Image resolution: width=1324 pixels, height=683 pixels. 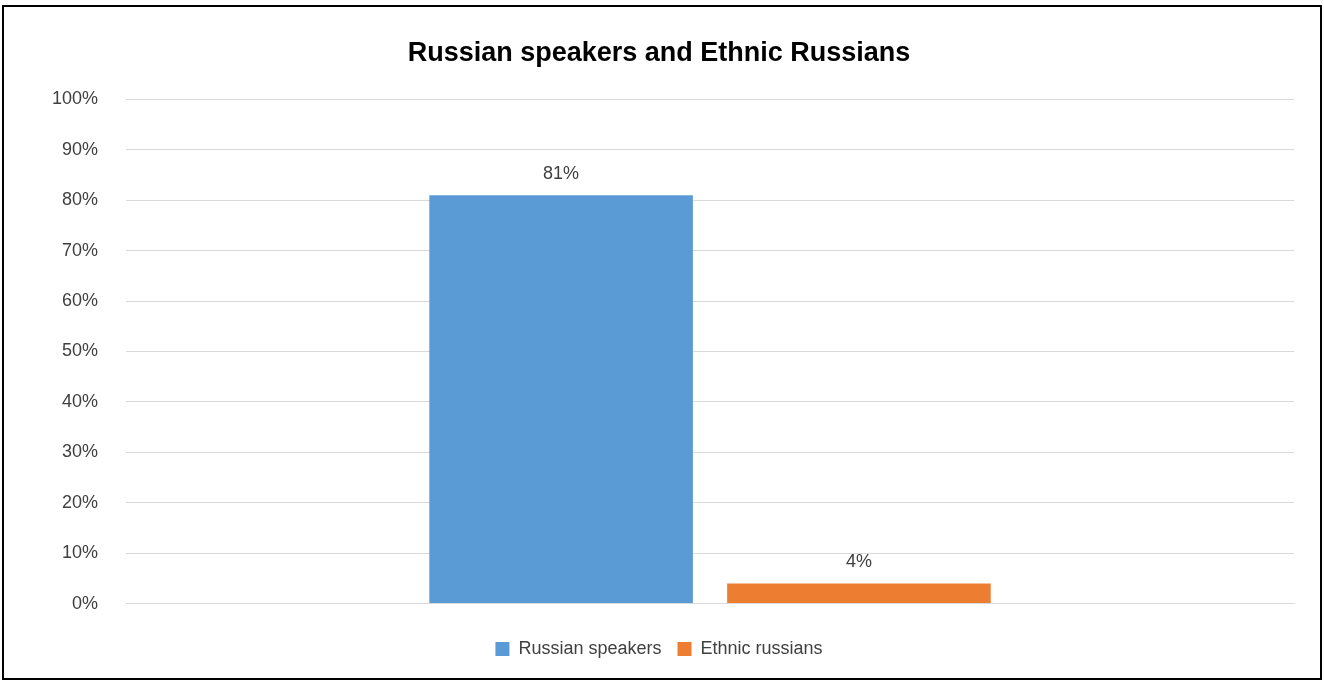 I want to click on y-tick-label: 50%, so click(x=80, y=350).